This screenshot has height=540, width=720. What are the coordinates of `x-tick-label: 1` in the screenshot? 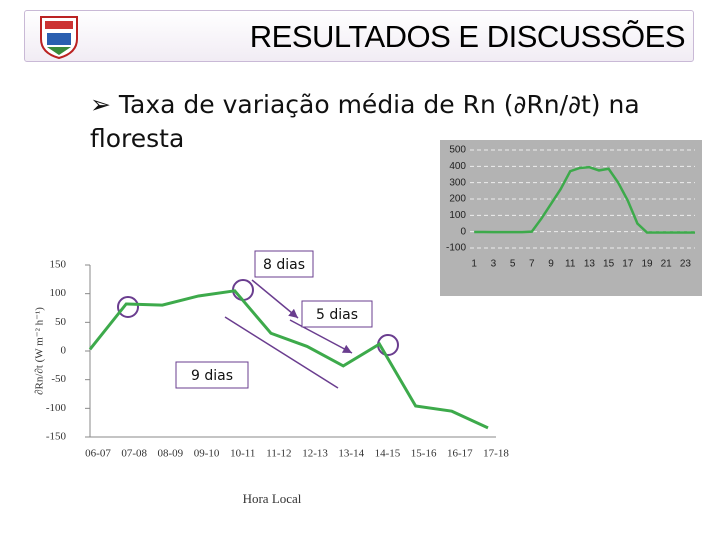 It's located at (474, 264).